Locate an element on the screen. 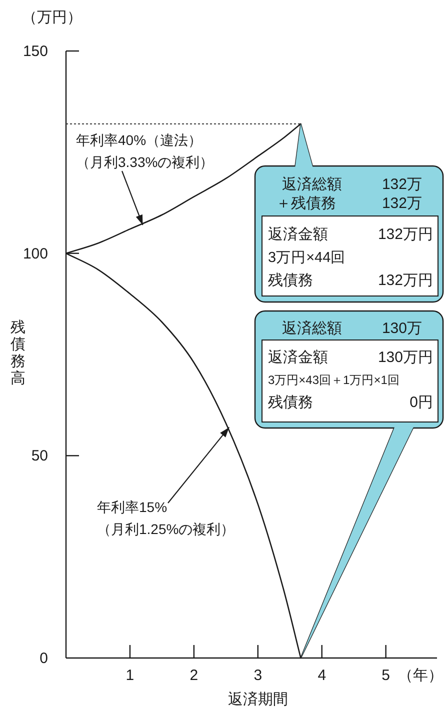 This screenshot has width=444, height=709. y-tick-label: 100 is located at coordinates (35, 253).